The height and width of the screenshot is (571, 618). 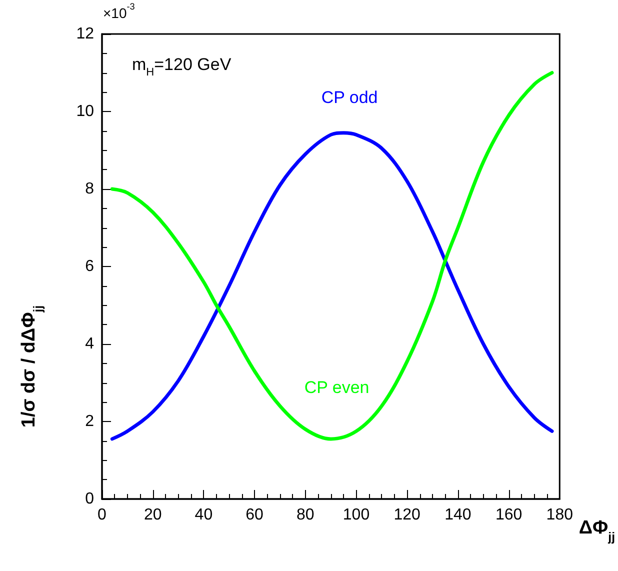 What do you see at coordinates (89, 499) in the screenshot?
I see `y-tick-label: 0` at bounding box center [89, 499].